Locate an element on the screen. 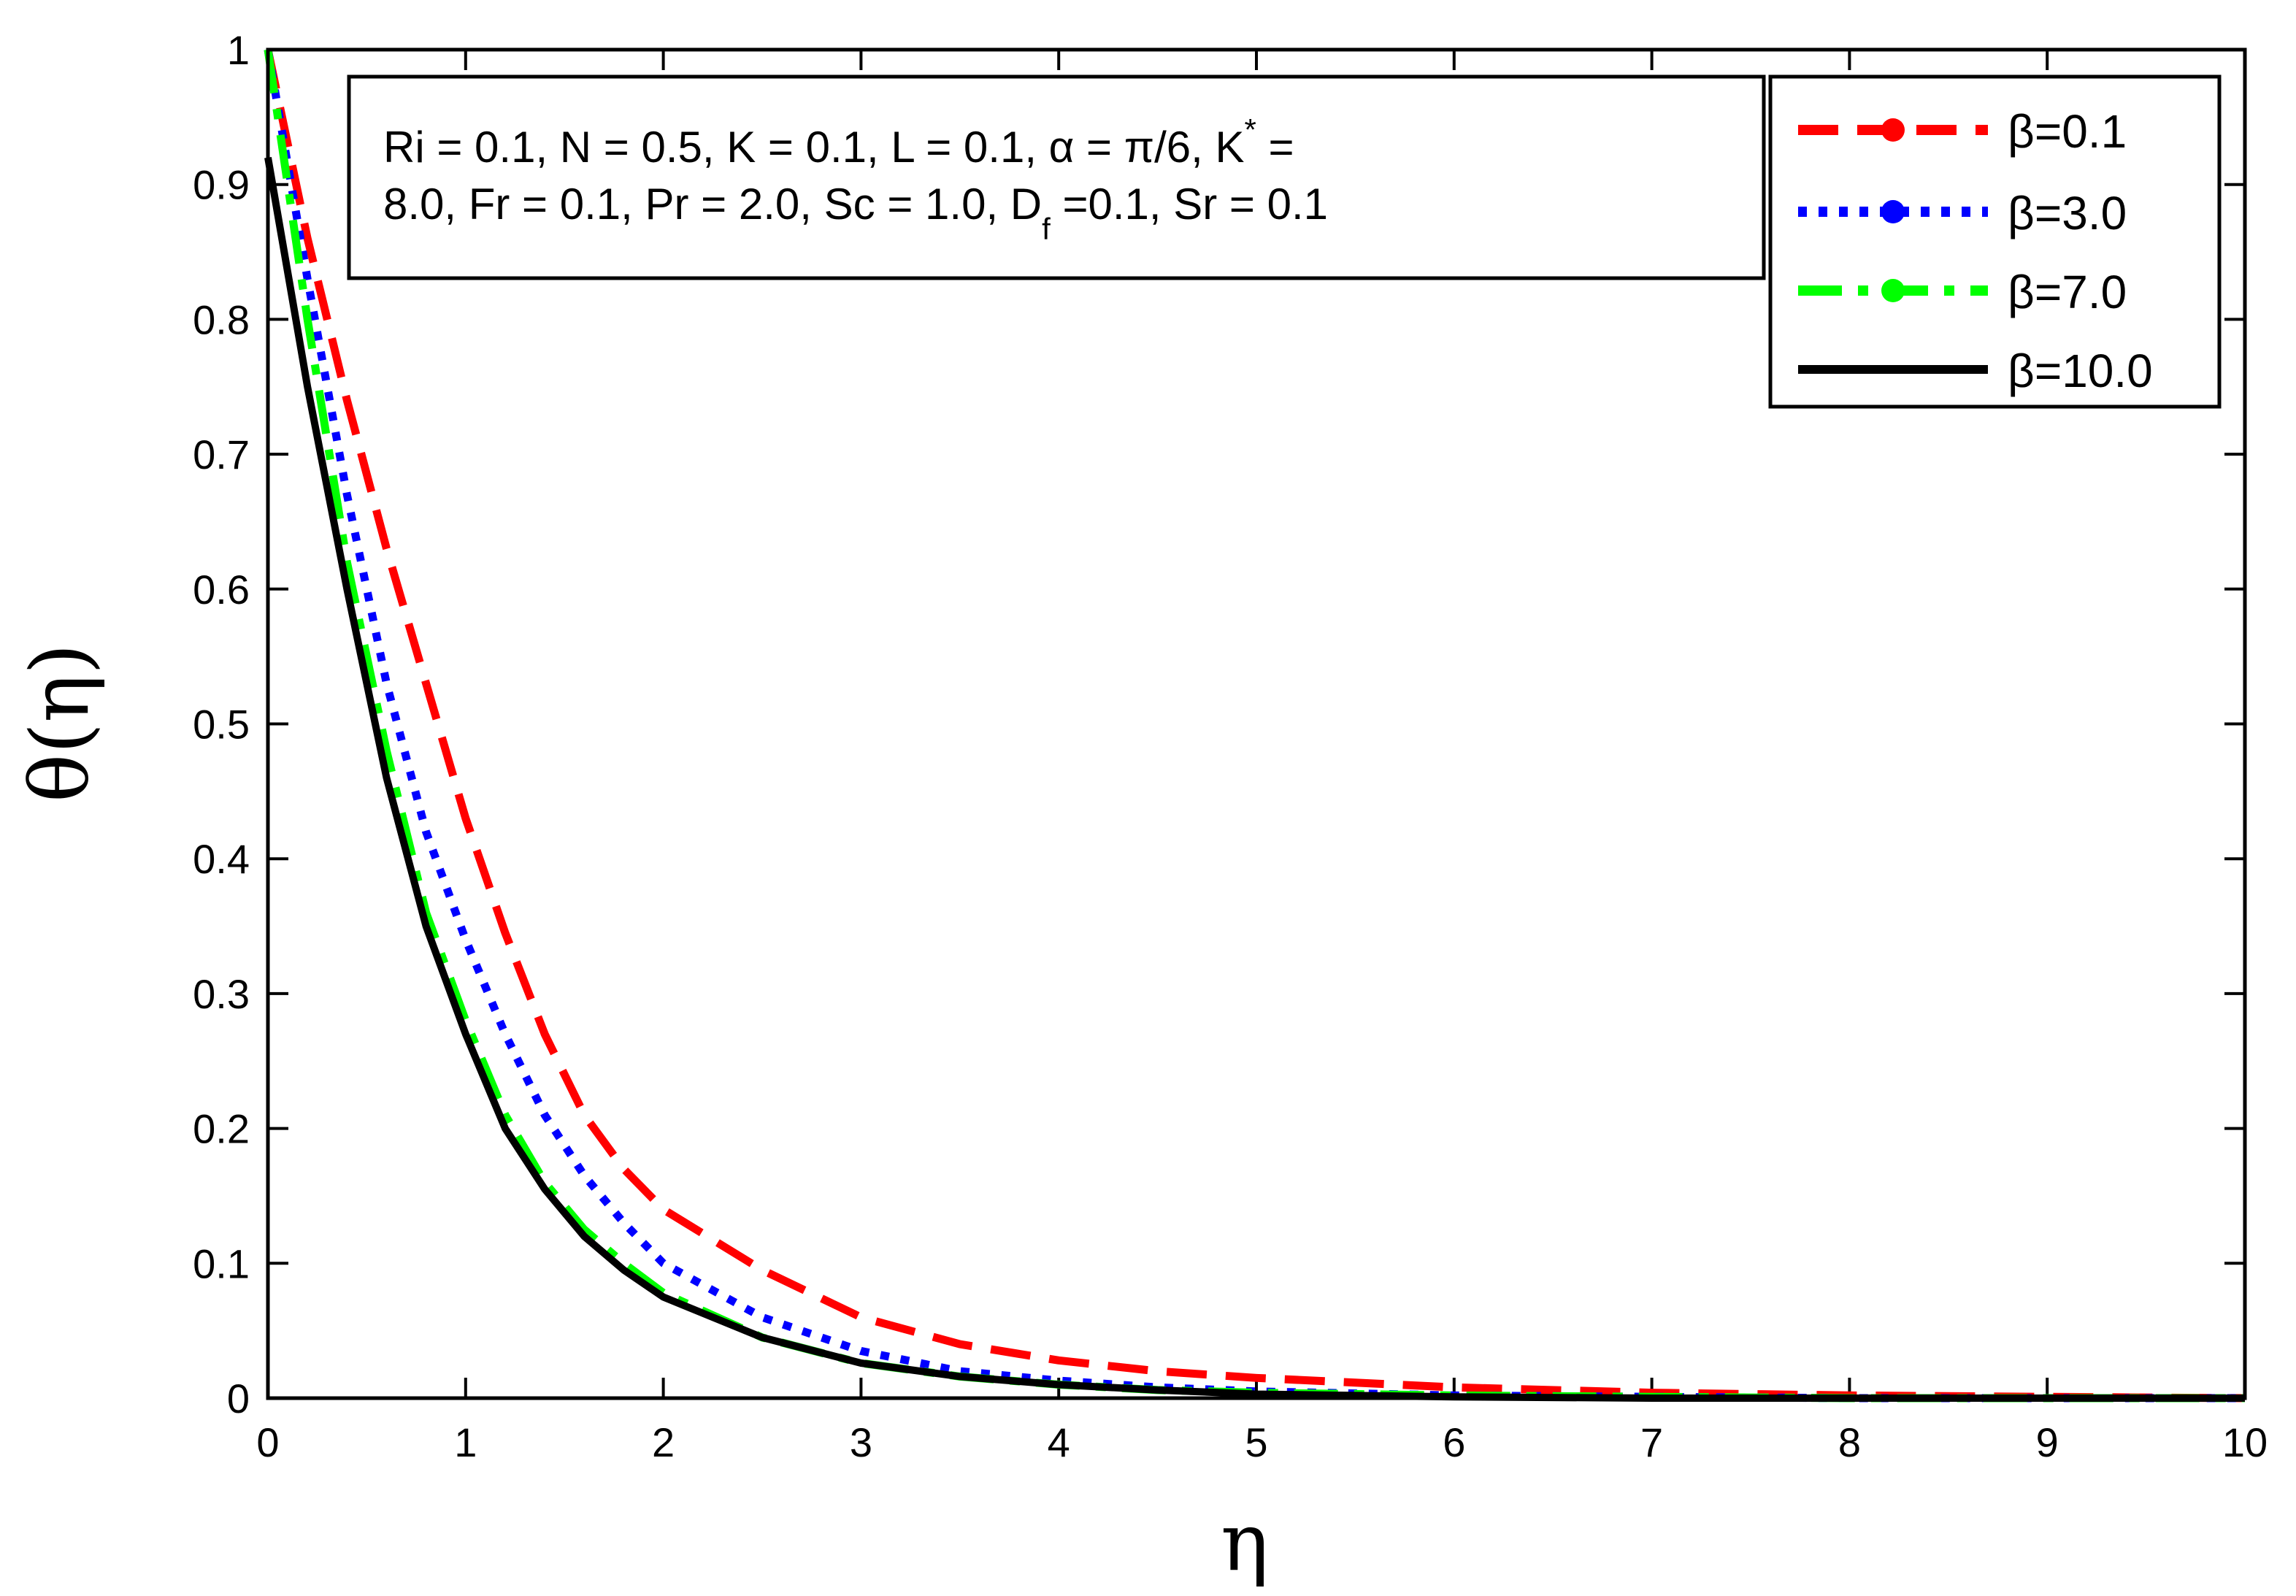  parameter-text-line-1-end: = is located at coordinates (1275, 147).